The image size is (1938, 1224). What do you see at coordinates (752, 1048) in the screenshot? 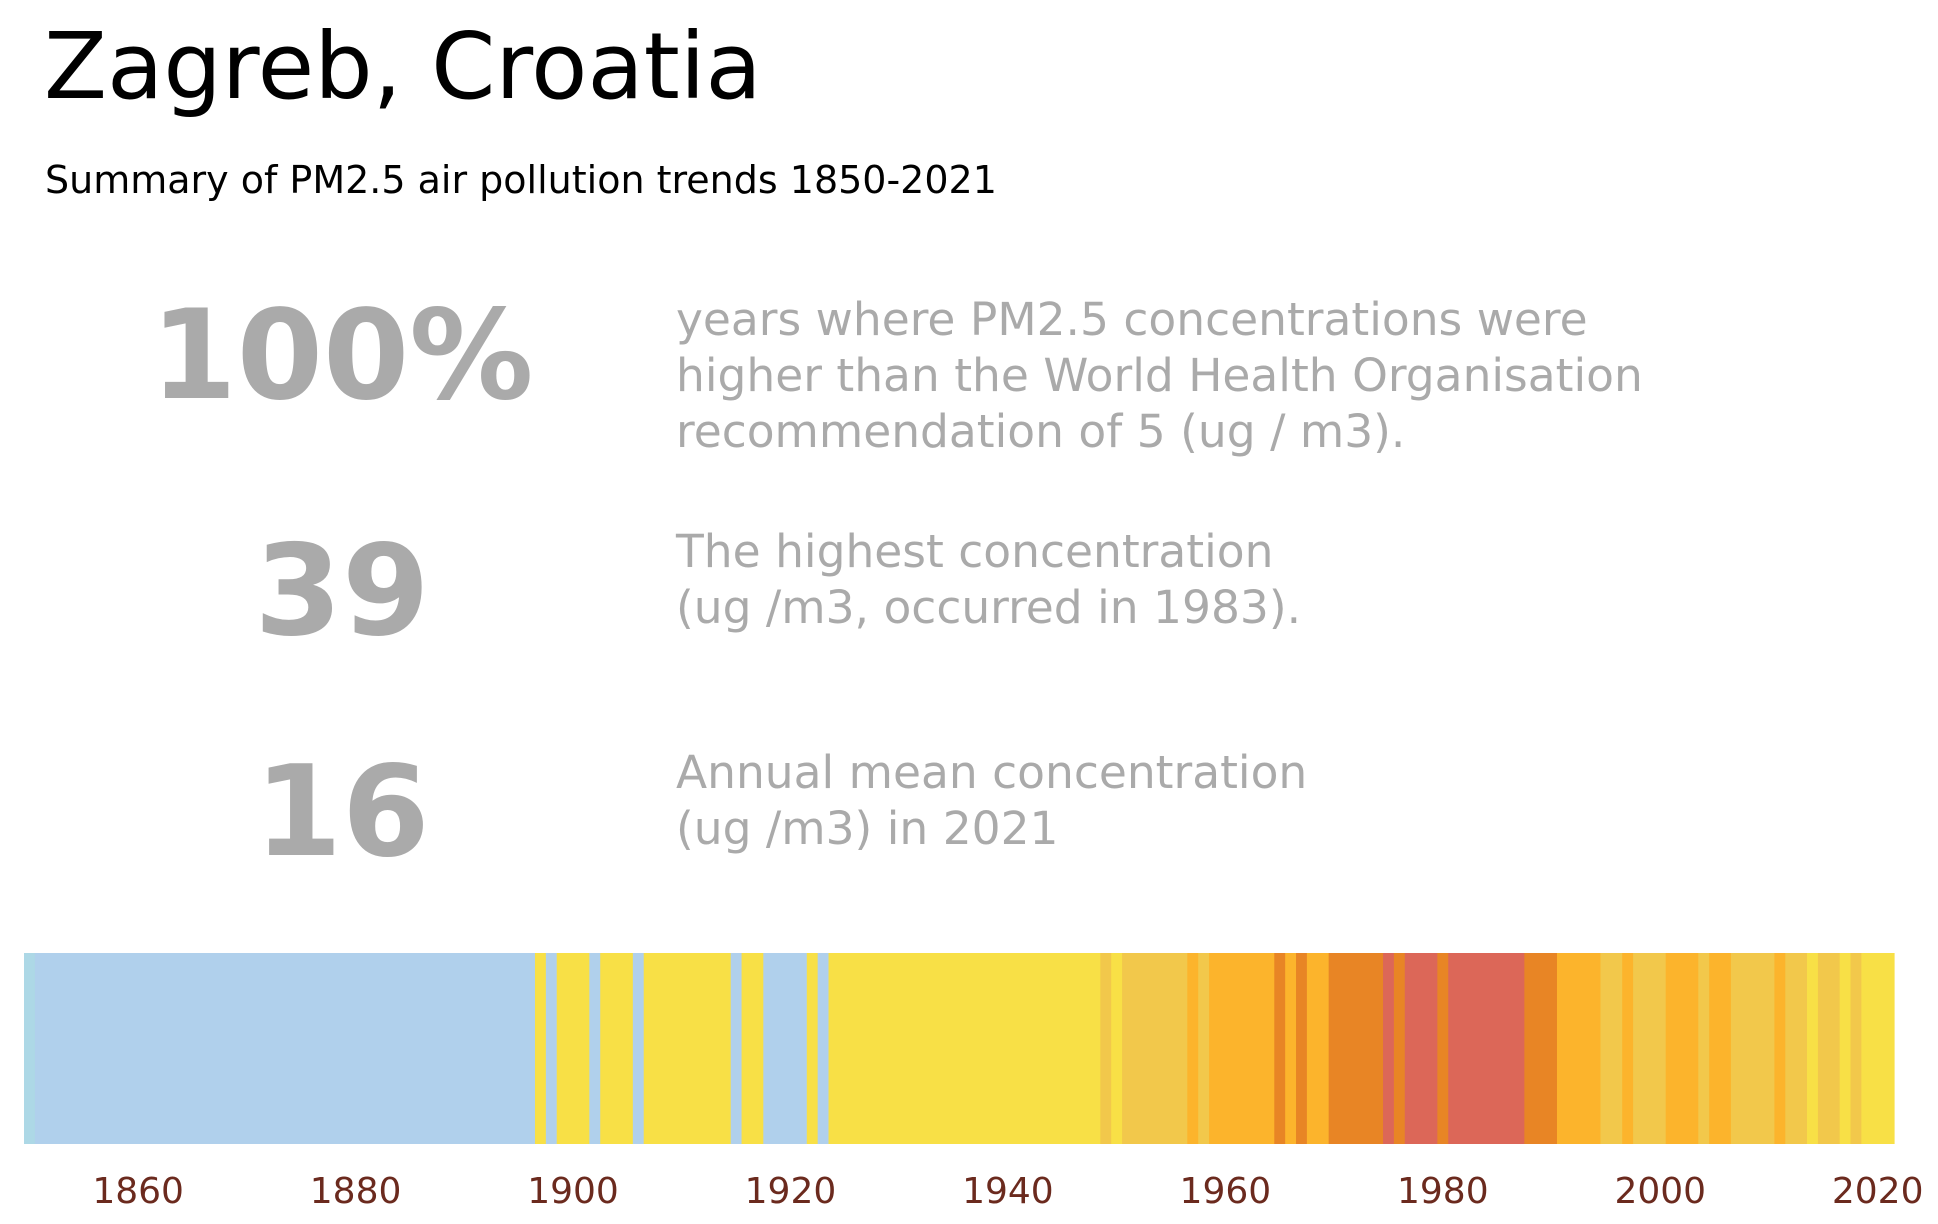
I see `stripe-1916-1917` at bounding box center [752, 1048].